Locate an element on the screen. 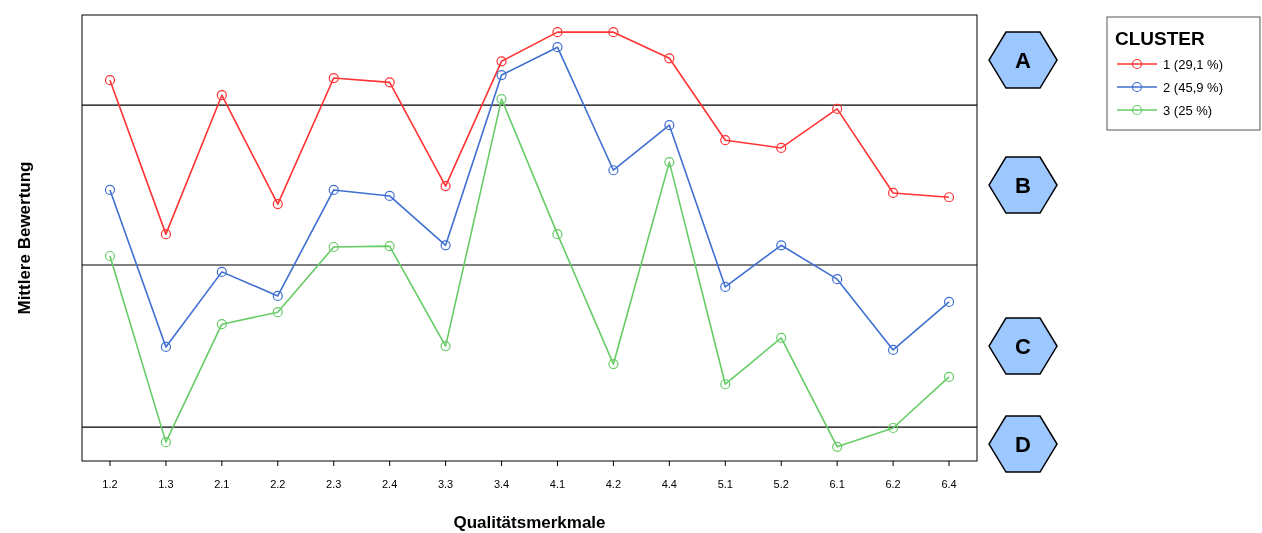 This screenshot has width=1262, height=533. x-tick-label: 1.2 is located at coordinates (110, 484).